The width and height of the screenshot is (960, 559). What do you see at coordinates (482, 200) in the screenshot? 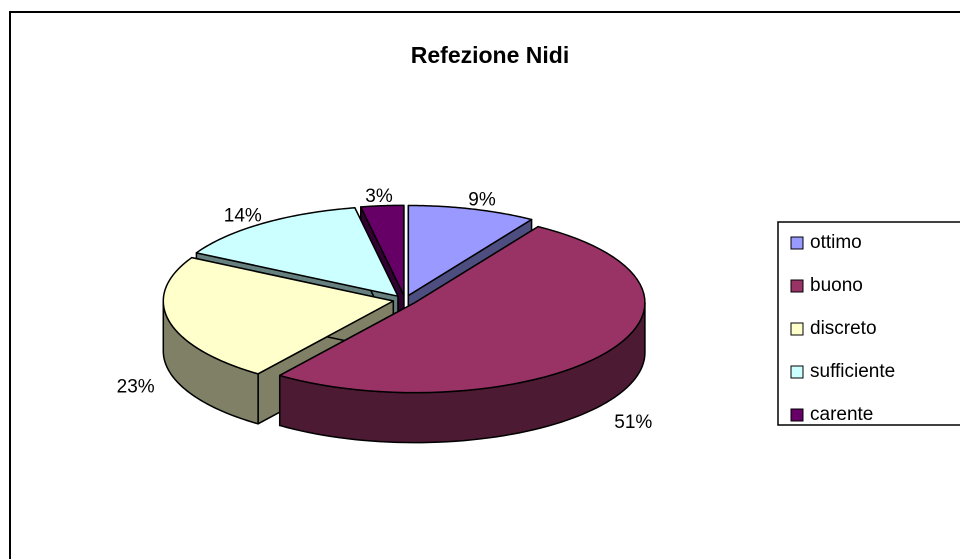
I see `data-label: 9%` at bounding box center [482, 200].